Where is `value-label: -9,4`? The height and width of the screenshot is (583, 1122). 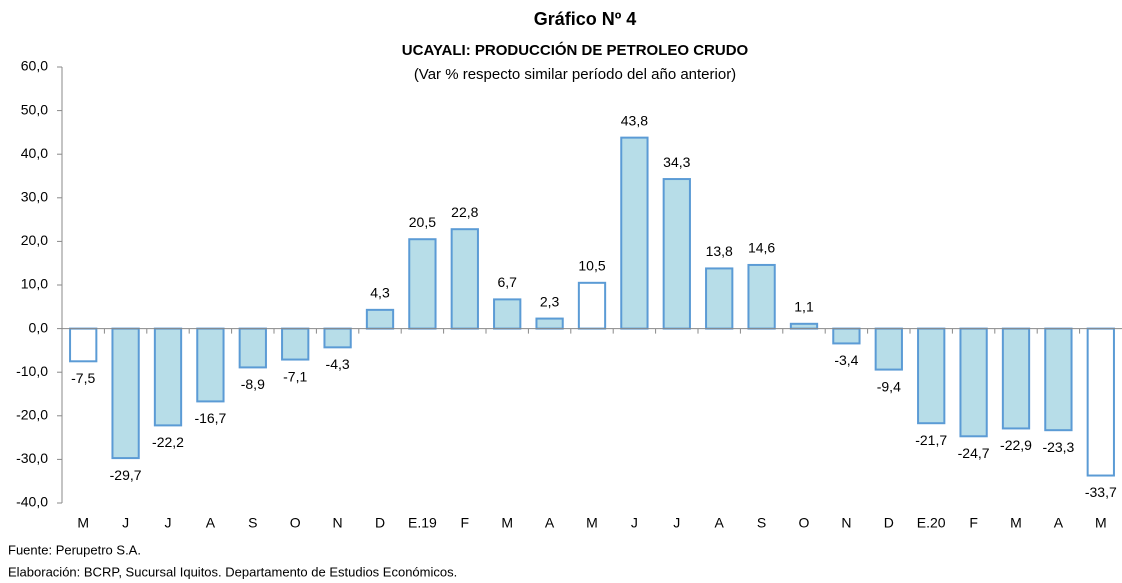 value-label: -9,4 is located at coordinates (889, 386).